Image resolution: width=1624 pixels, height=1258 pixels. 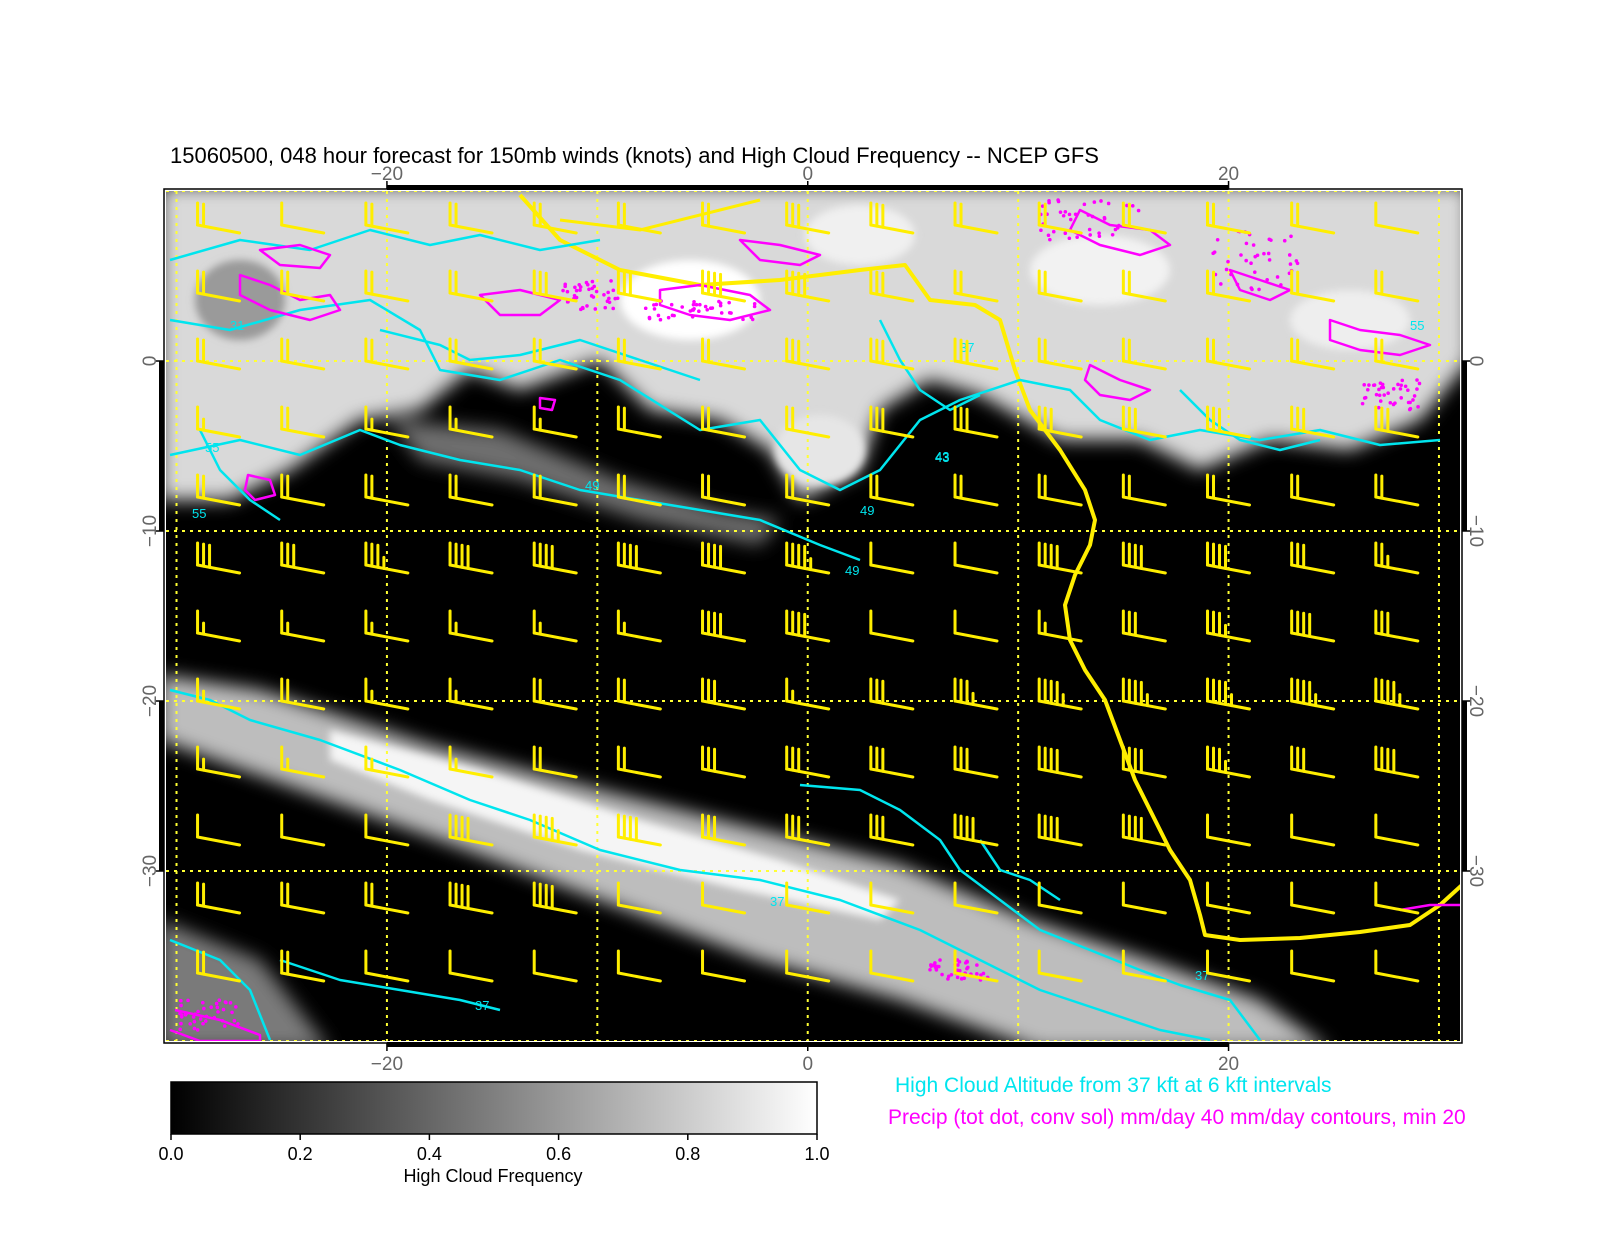 I want to click on contour-label: 49, so click(x=592, y=485).